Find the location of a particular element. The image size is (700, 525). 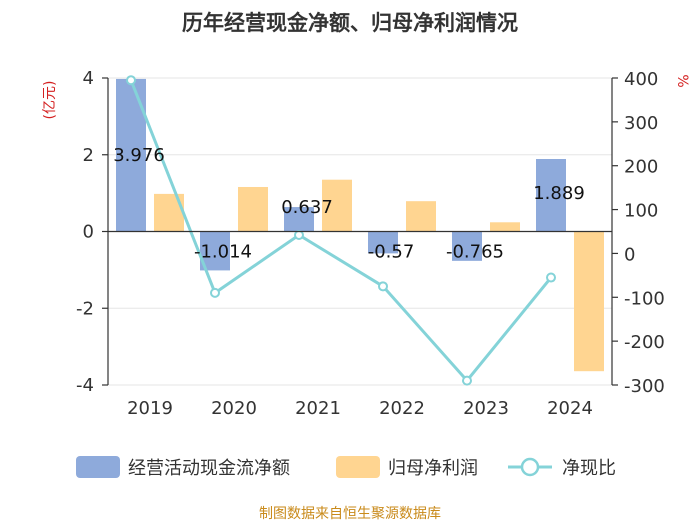

right-tick-label: -200 is located at coordinates (644, 342).